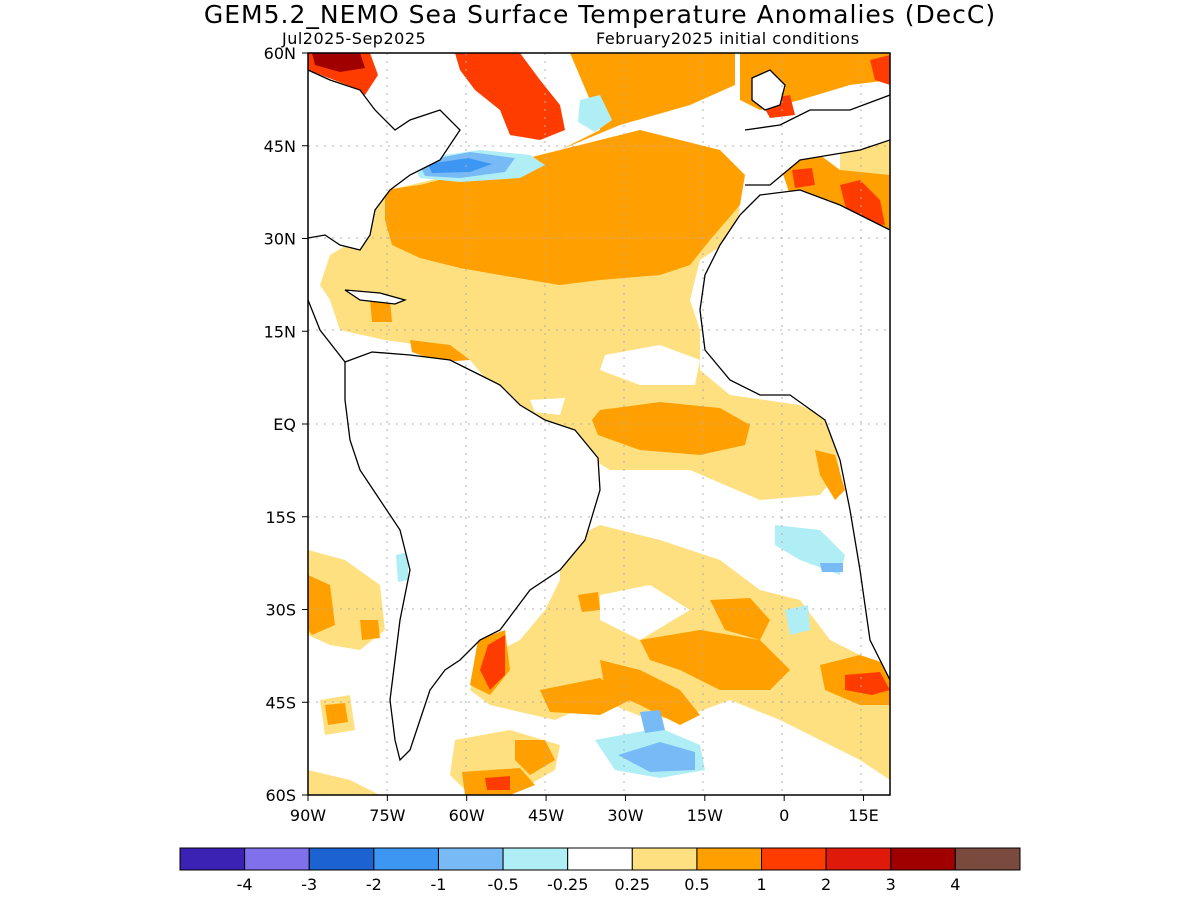  What do you see at coordinates (384, 151) in the screenshot?
I see `landmass-north-america` at bounding box center [384, 151].